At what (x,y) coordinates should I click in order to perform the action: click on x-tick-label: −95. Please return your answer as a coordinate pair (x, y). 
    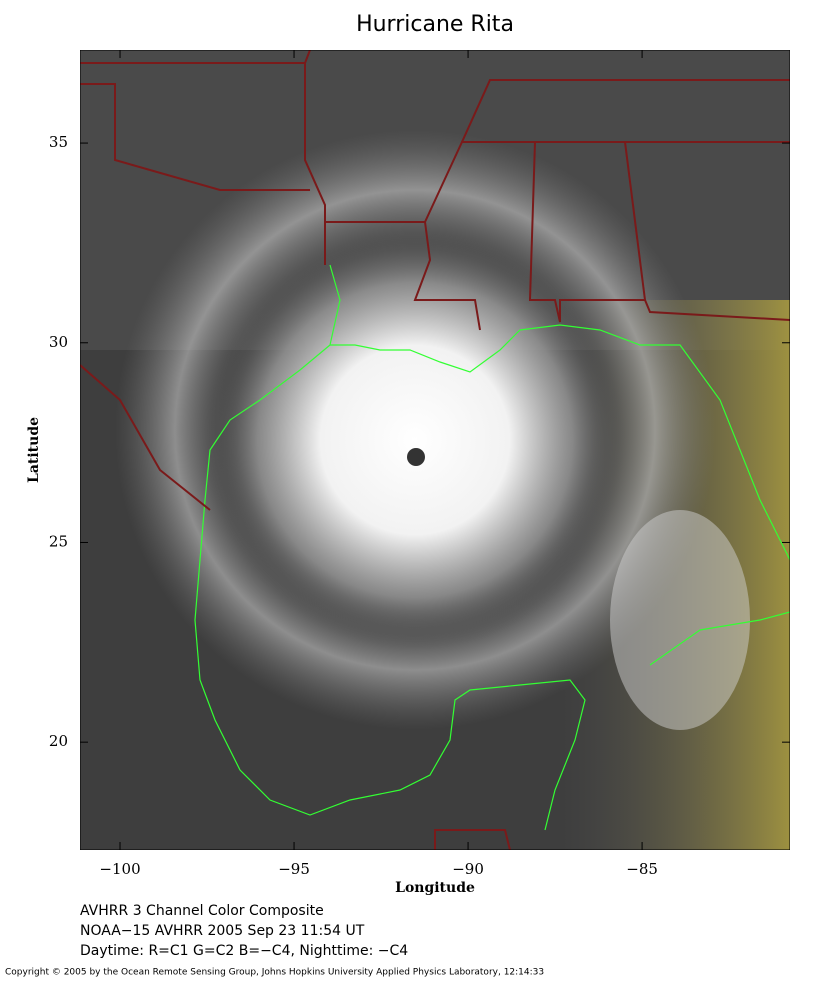
    Looking at the image, I should click on (294, 869).